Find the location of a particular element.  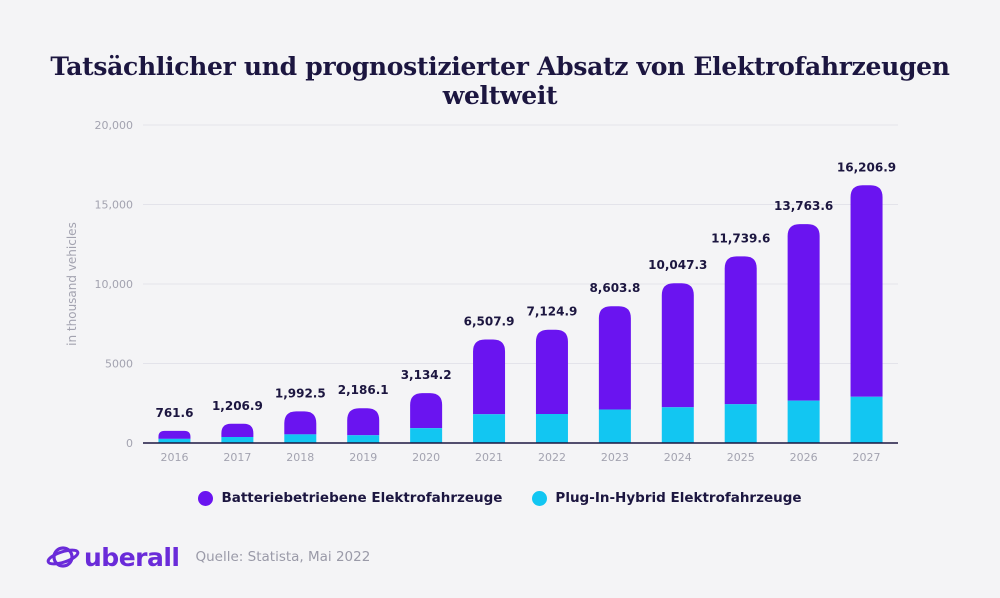

legend-item-phev: Plug-In-Hybrid Elektrofahrzeuge is located at coordinates (667, 498).